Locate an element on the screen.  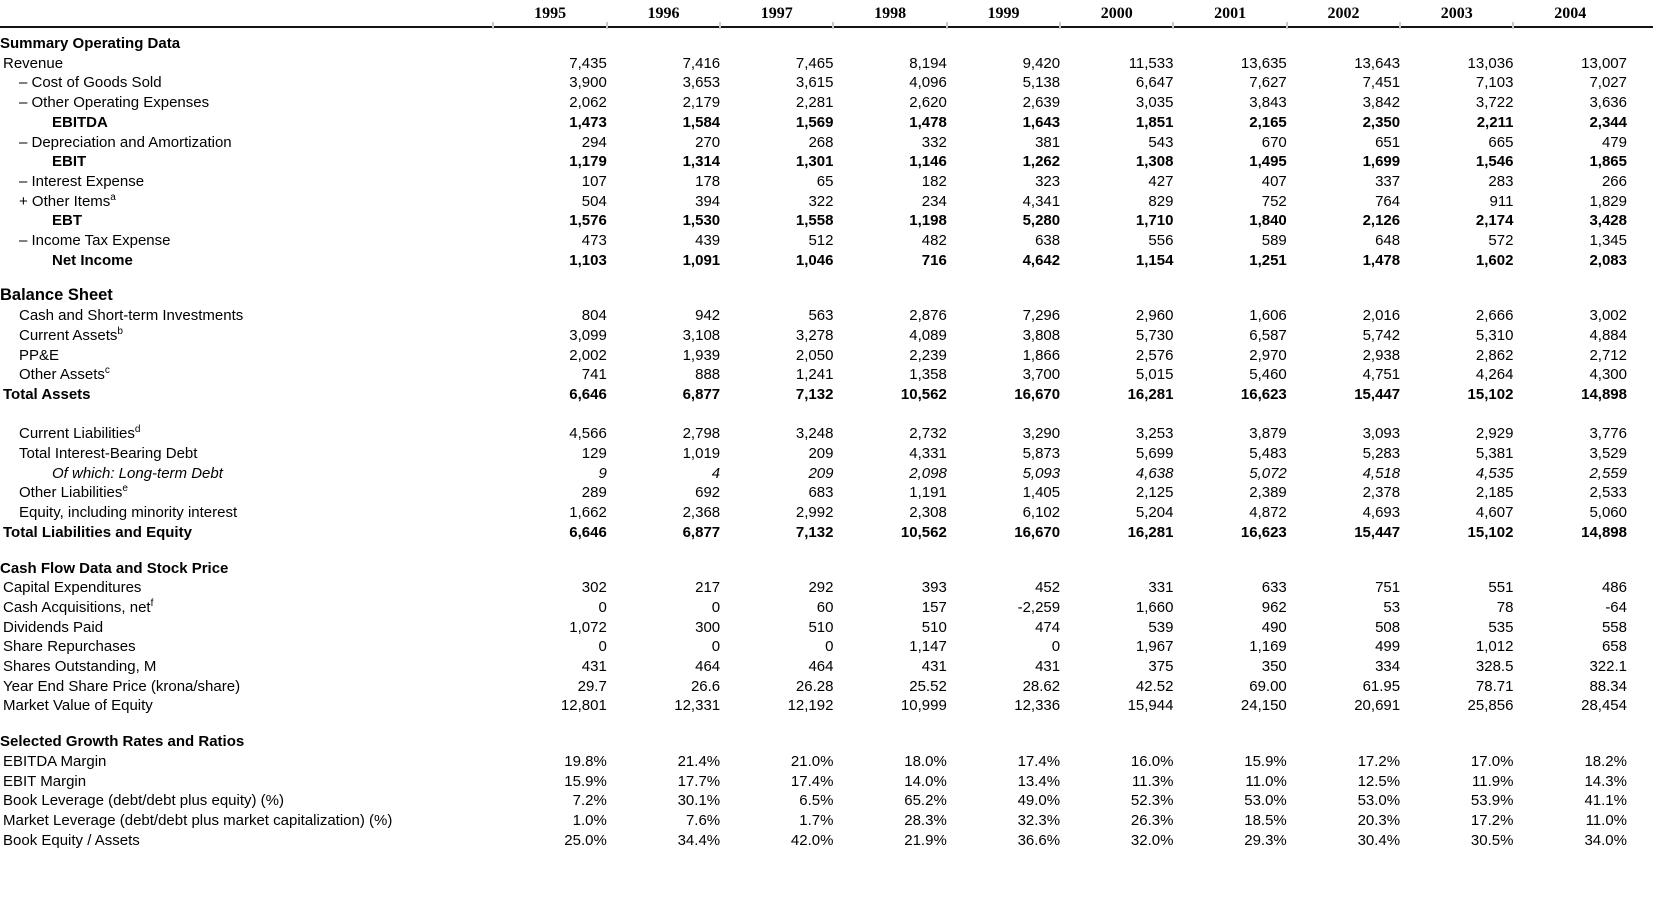
value-cell: 16.0% is located at coordinates (1152, 761).